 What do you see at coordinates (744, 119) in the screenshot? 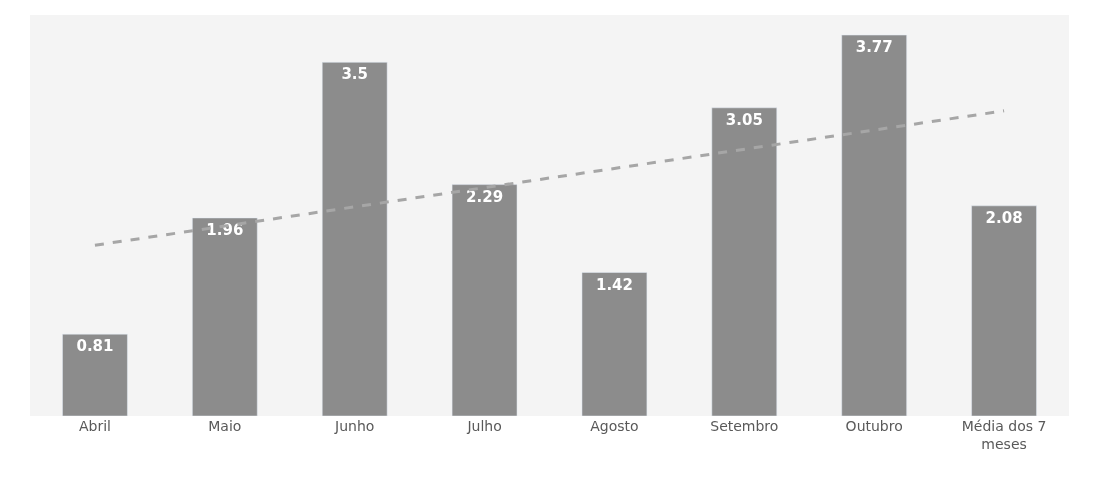
I see `data-label: 3.05` at bounding box center [744, 119].